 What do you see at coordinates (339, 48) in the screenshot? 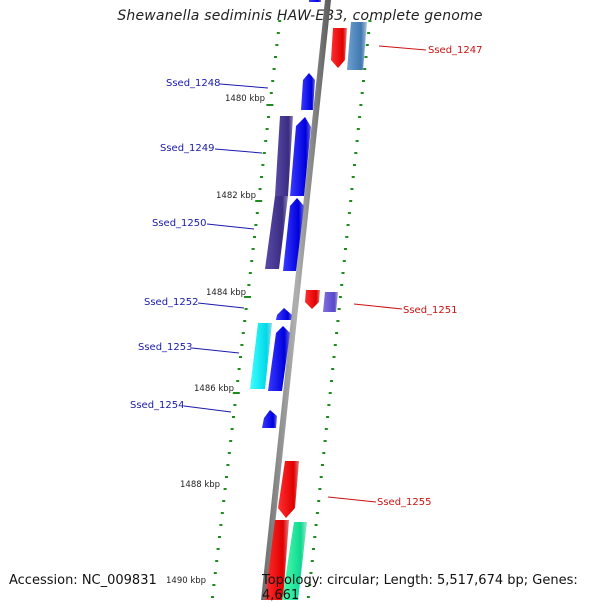
I see `gene-ssed-1247-red` at bounding box center [339, 48].